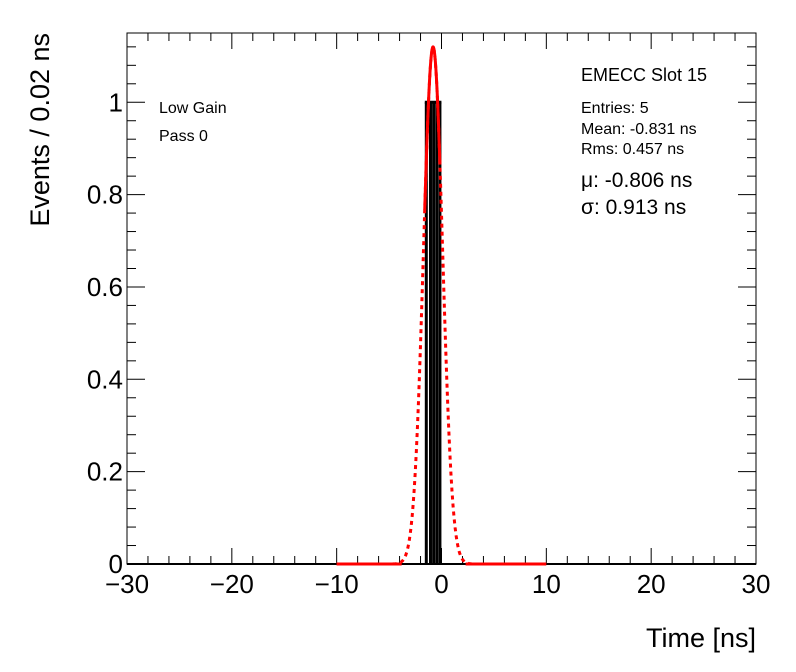 This screenshot has width=796, height=672. What do you see at coordinates (701, 638) in the screenshot?
I see `x-axis-title: Time [ns]` at bounding box center [701, 638].